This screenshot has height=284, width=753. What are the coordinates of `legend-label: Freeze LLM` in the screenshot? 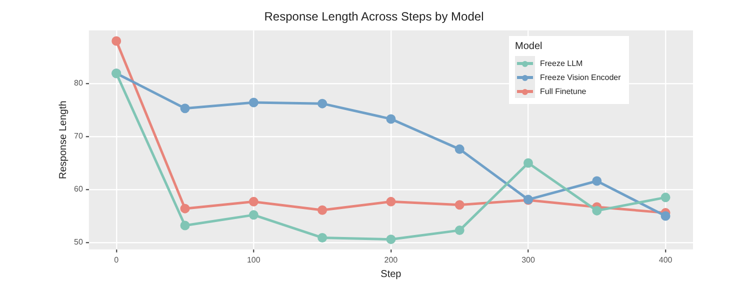 It's located at (561, 63).